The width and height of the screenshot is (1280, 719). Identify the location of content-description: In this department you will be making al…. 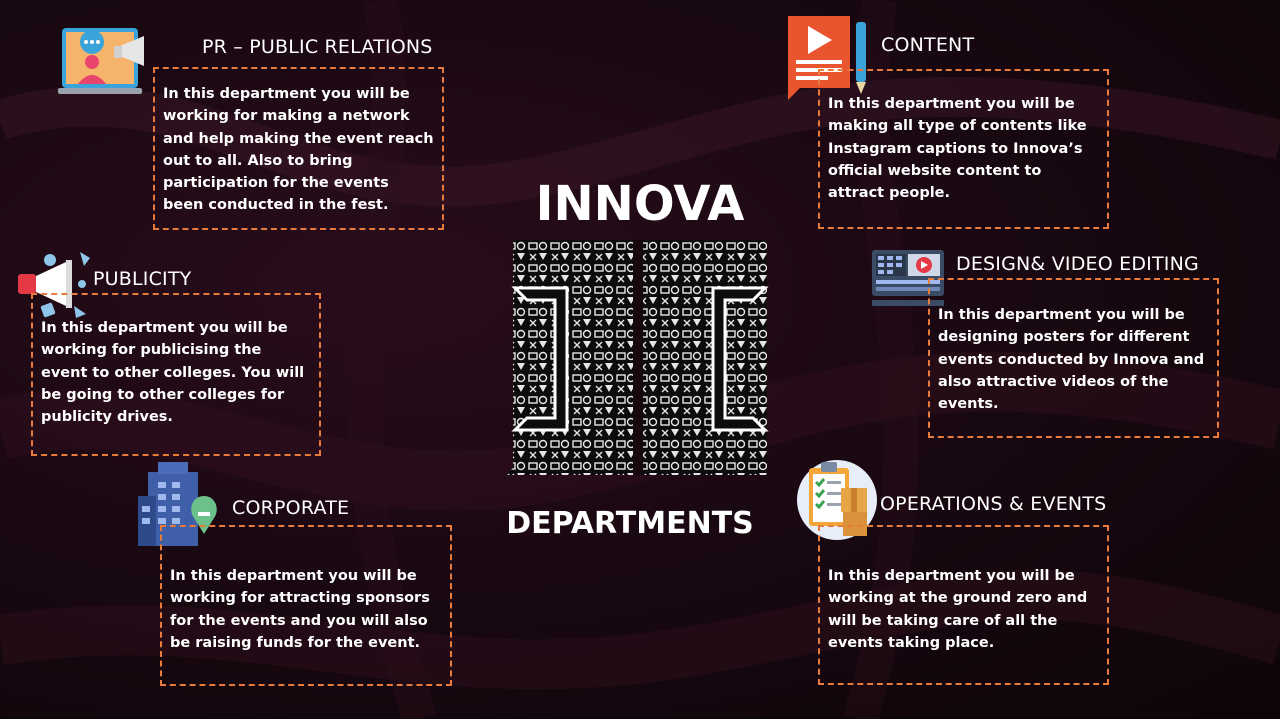
(957, 149).